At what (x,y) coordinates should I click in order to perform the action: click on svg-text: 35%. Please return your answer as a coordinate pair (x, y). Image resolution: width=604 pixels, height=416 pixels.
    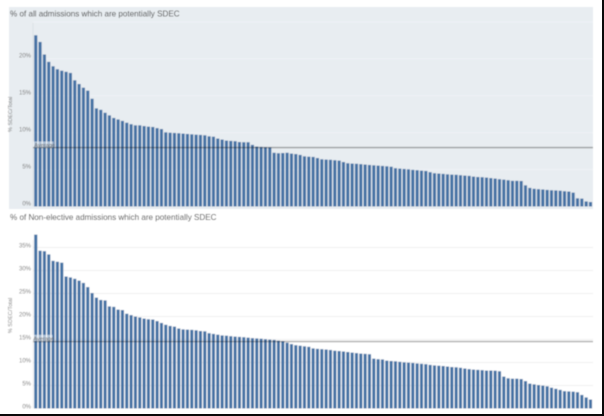
    Looking at the image, I should click on (25, 247).